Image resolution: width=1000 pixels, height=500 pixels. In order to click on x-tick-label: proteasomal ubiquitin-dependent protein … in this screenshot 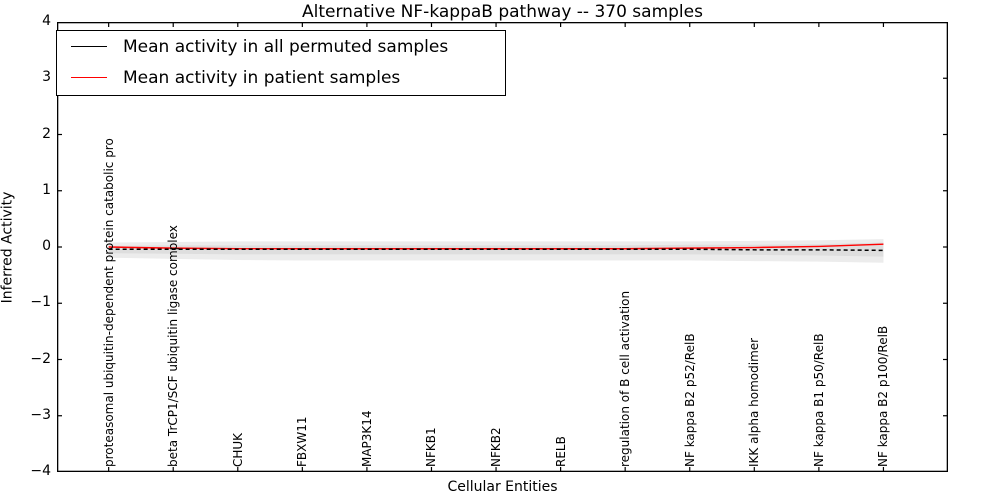, I will do `click(108, 302)`.